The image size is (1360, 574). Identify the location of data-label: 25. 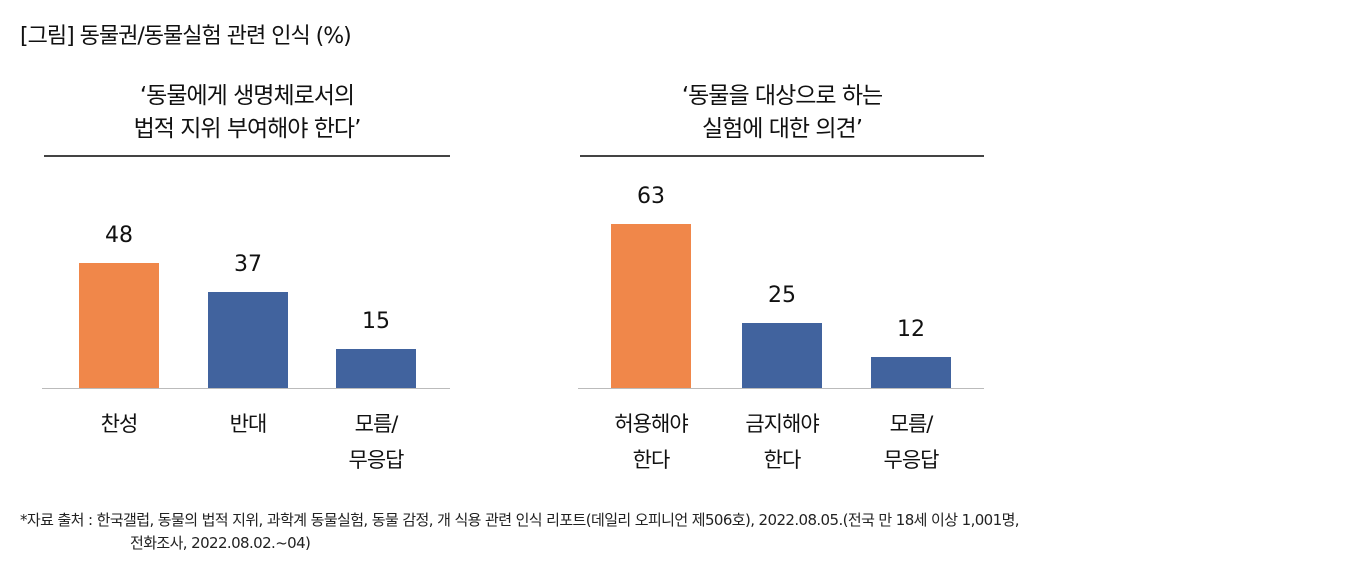
(782, 295).